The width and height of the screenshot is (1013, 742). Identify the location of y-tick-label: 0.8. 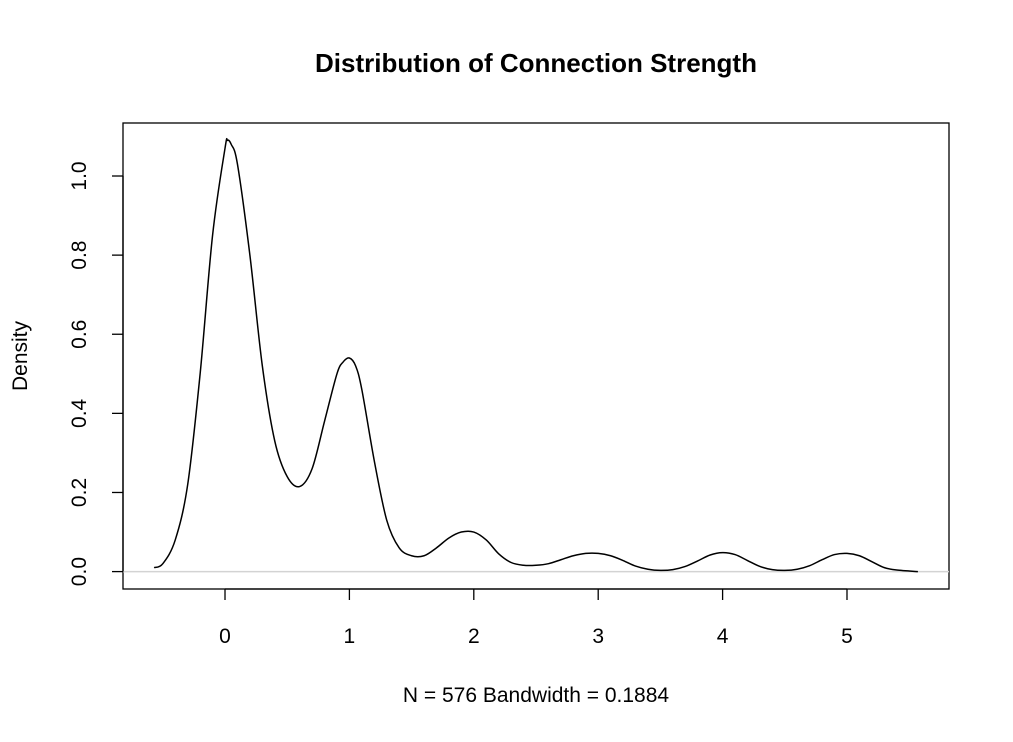
(79, 255).